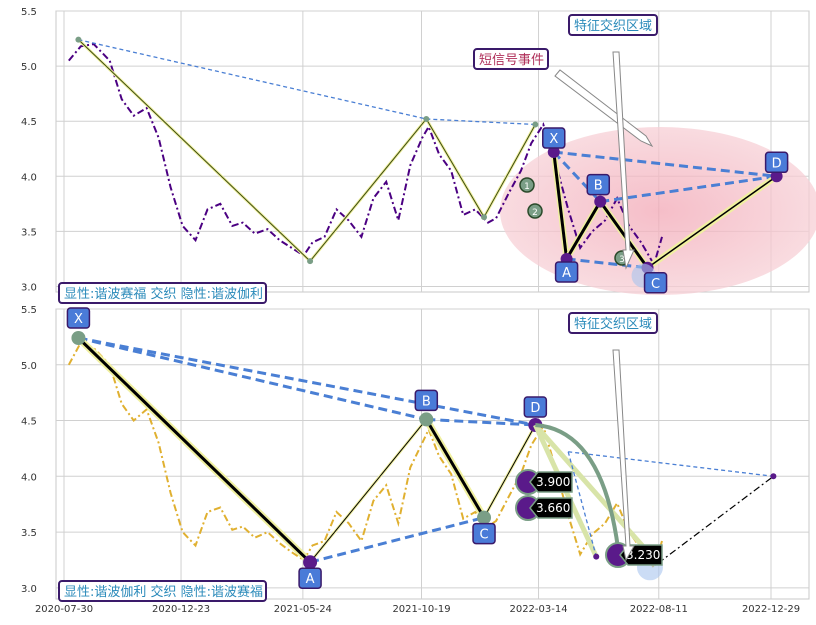 The width and height of the screenshot is (816, 625). Describe the element at coordinates (623, 455) in the screenshot. I see `zone-arrow-bottom` at that location.